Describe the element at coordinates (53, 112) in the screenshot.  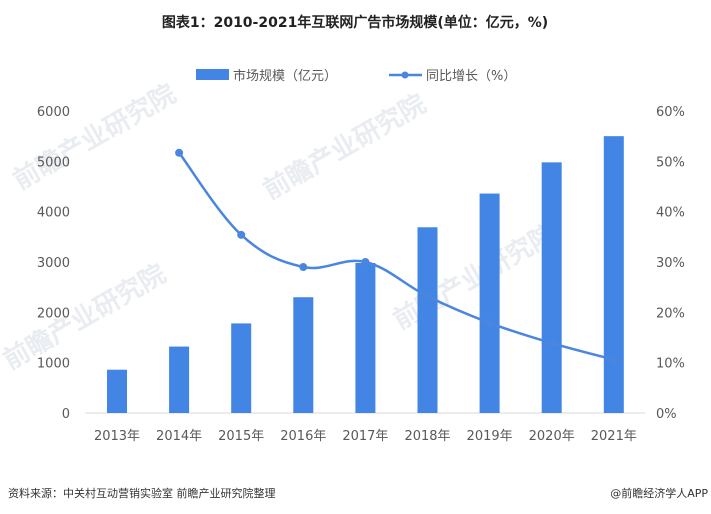
I see `y-left-tick-label: 6000` at that location.